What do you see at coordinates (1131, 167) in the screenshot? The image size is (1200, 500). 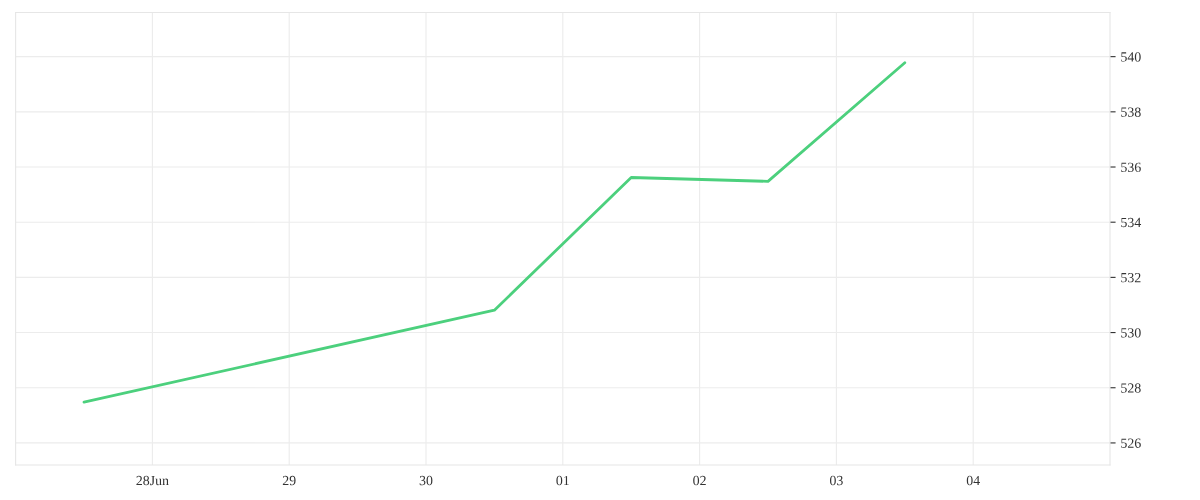 I see `y-tick-label: 536` at bounding box center [1131, 167].